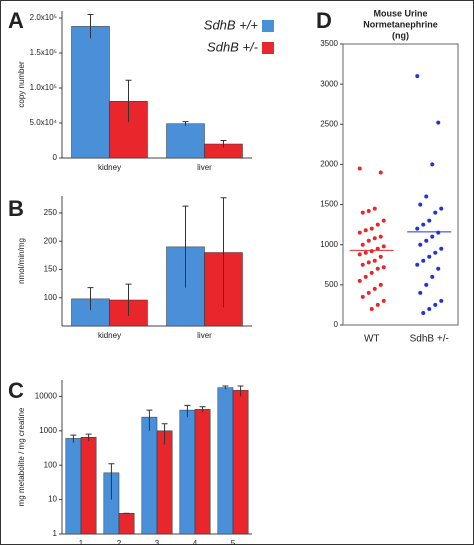 Image resolution: width=474 pixels, height=545 pixels. What do you see at coordinates (329, 43) in the screenshot?
I see `y-tick-label: 3500` at bounding box center [329, 43].